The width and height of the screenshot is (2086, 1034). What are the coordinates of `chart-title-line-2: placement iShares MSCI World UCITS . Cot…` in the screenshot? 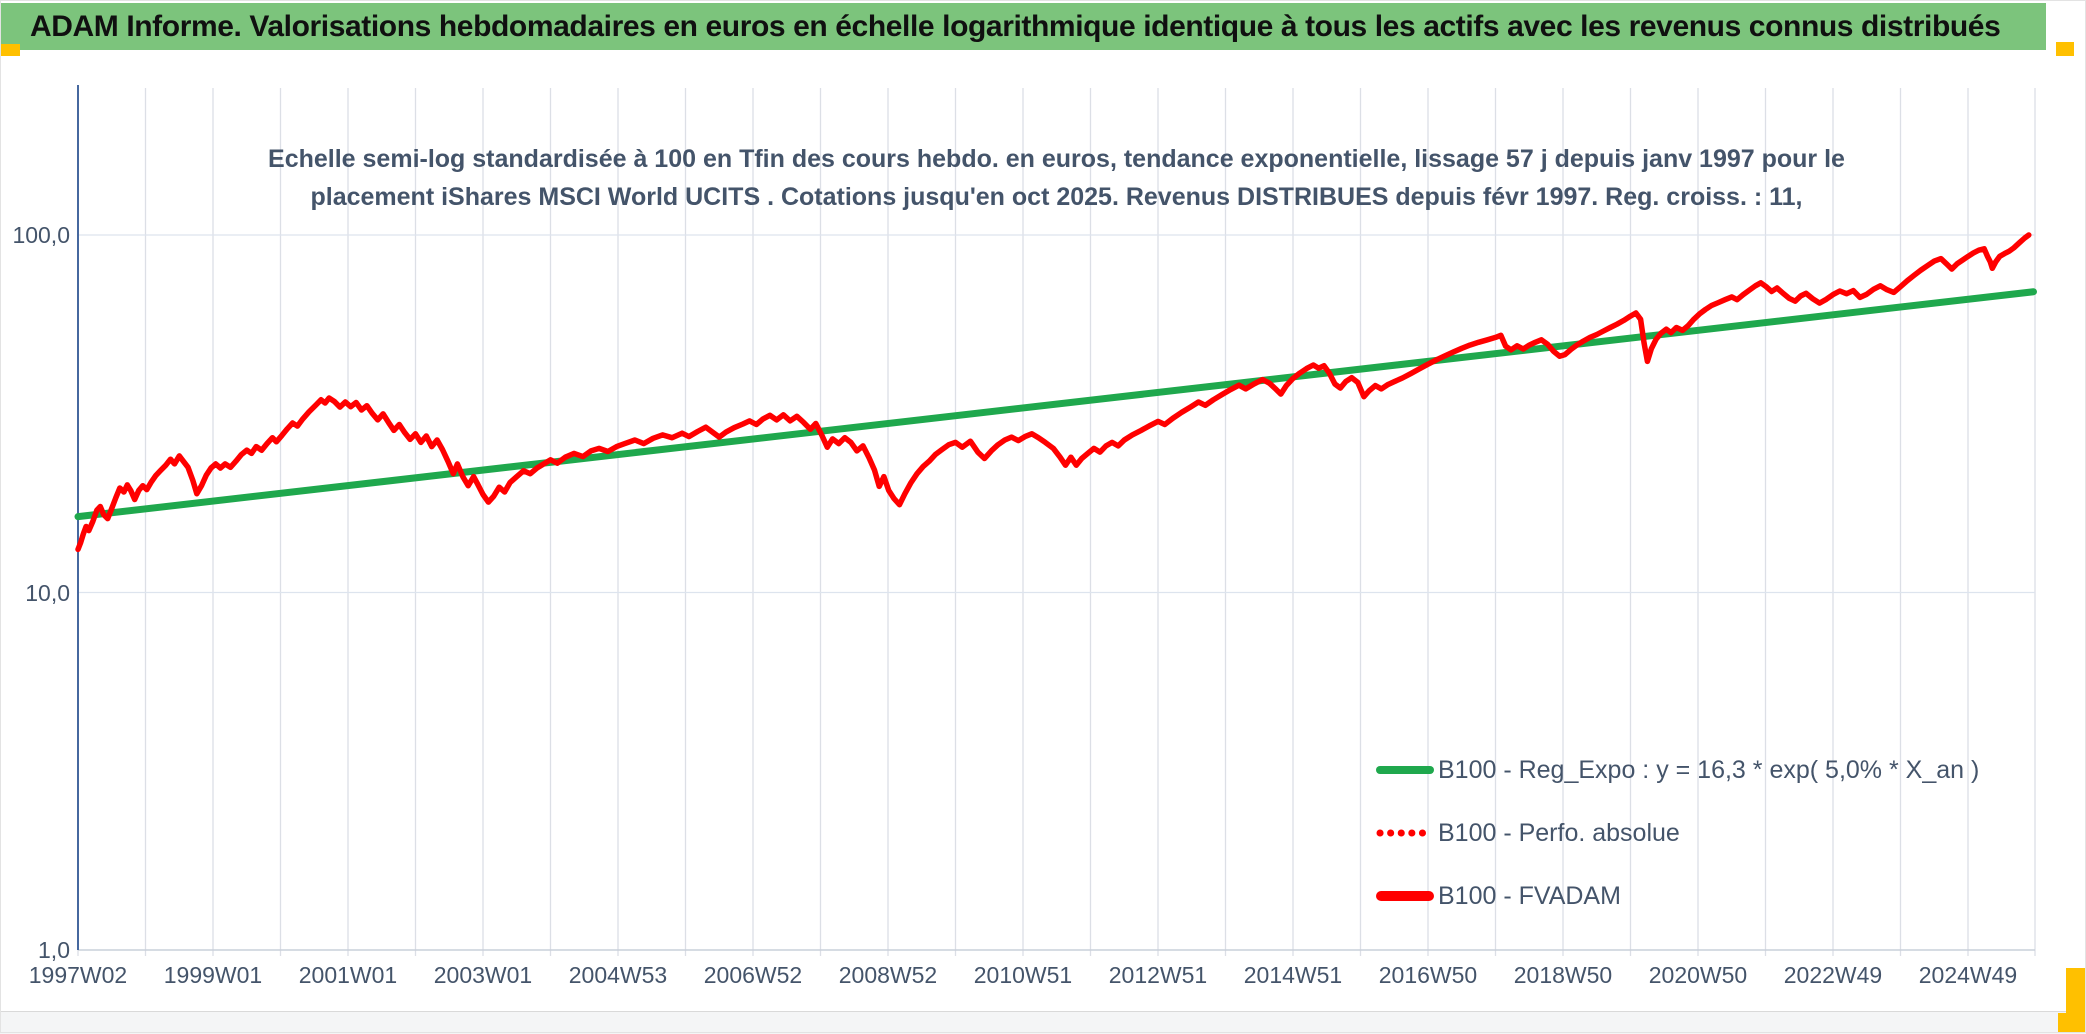 It's located at (1056, 197).